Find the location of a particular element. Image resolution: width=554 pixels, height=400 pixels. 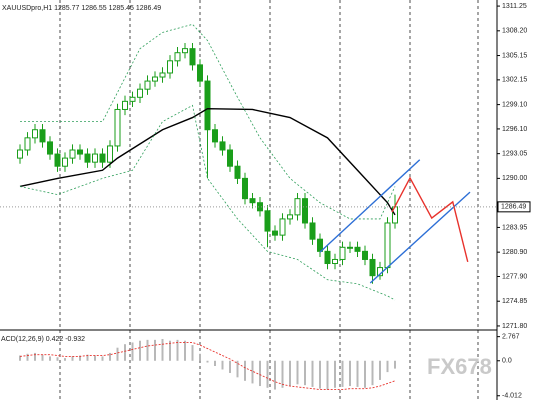

y-tick-label: 1293.05 is located at coordinates (514, 153).